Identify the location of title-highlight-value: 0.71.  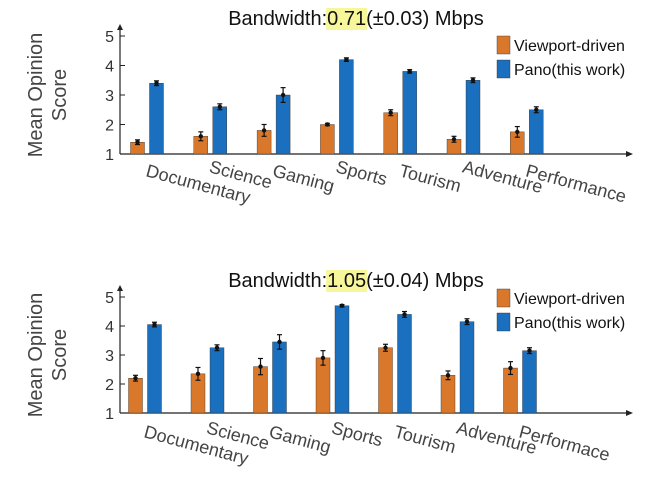
(346, 19).